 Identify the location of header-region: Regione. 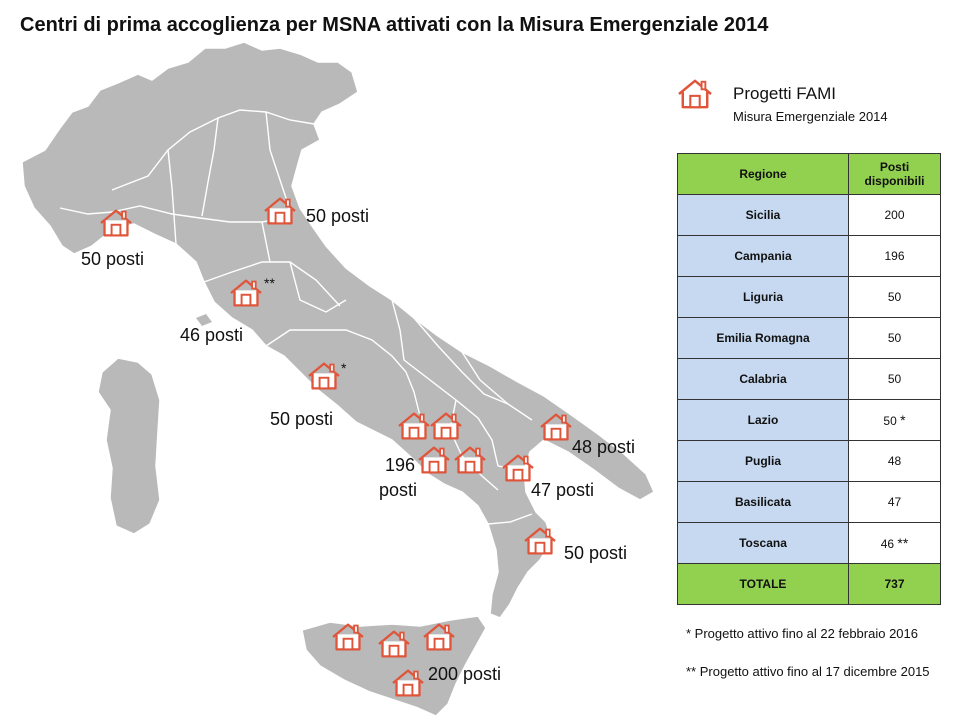
(763, 174).